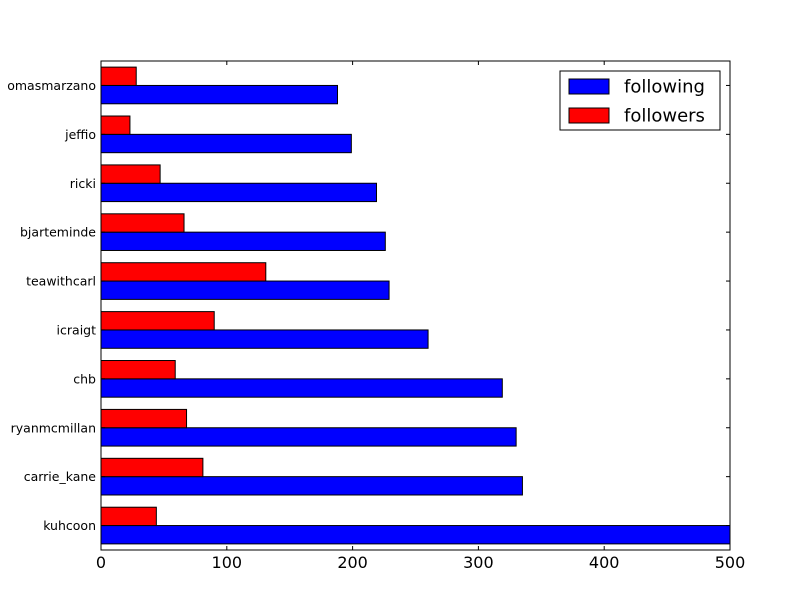 This screenshot has width=812, height=612. What do you see at coordinates (83, 183) in the screenshot?
I see `ytick-label-ricki: ricki` at bounding box center [83, 183].